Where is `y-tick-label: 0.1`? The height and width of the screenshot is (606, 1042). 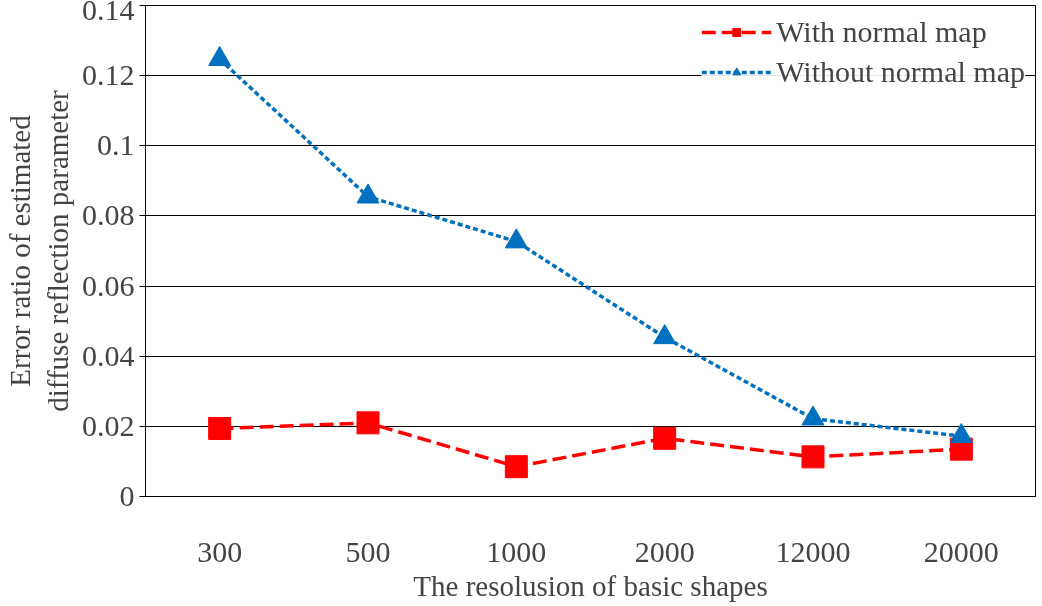 y-tick-label: 0.1 is located at coordinates (116, 145).